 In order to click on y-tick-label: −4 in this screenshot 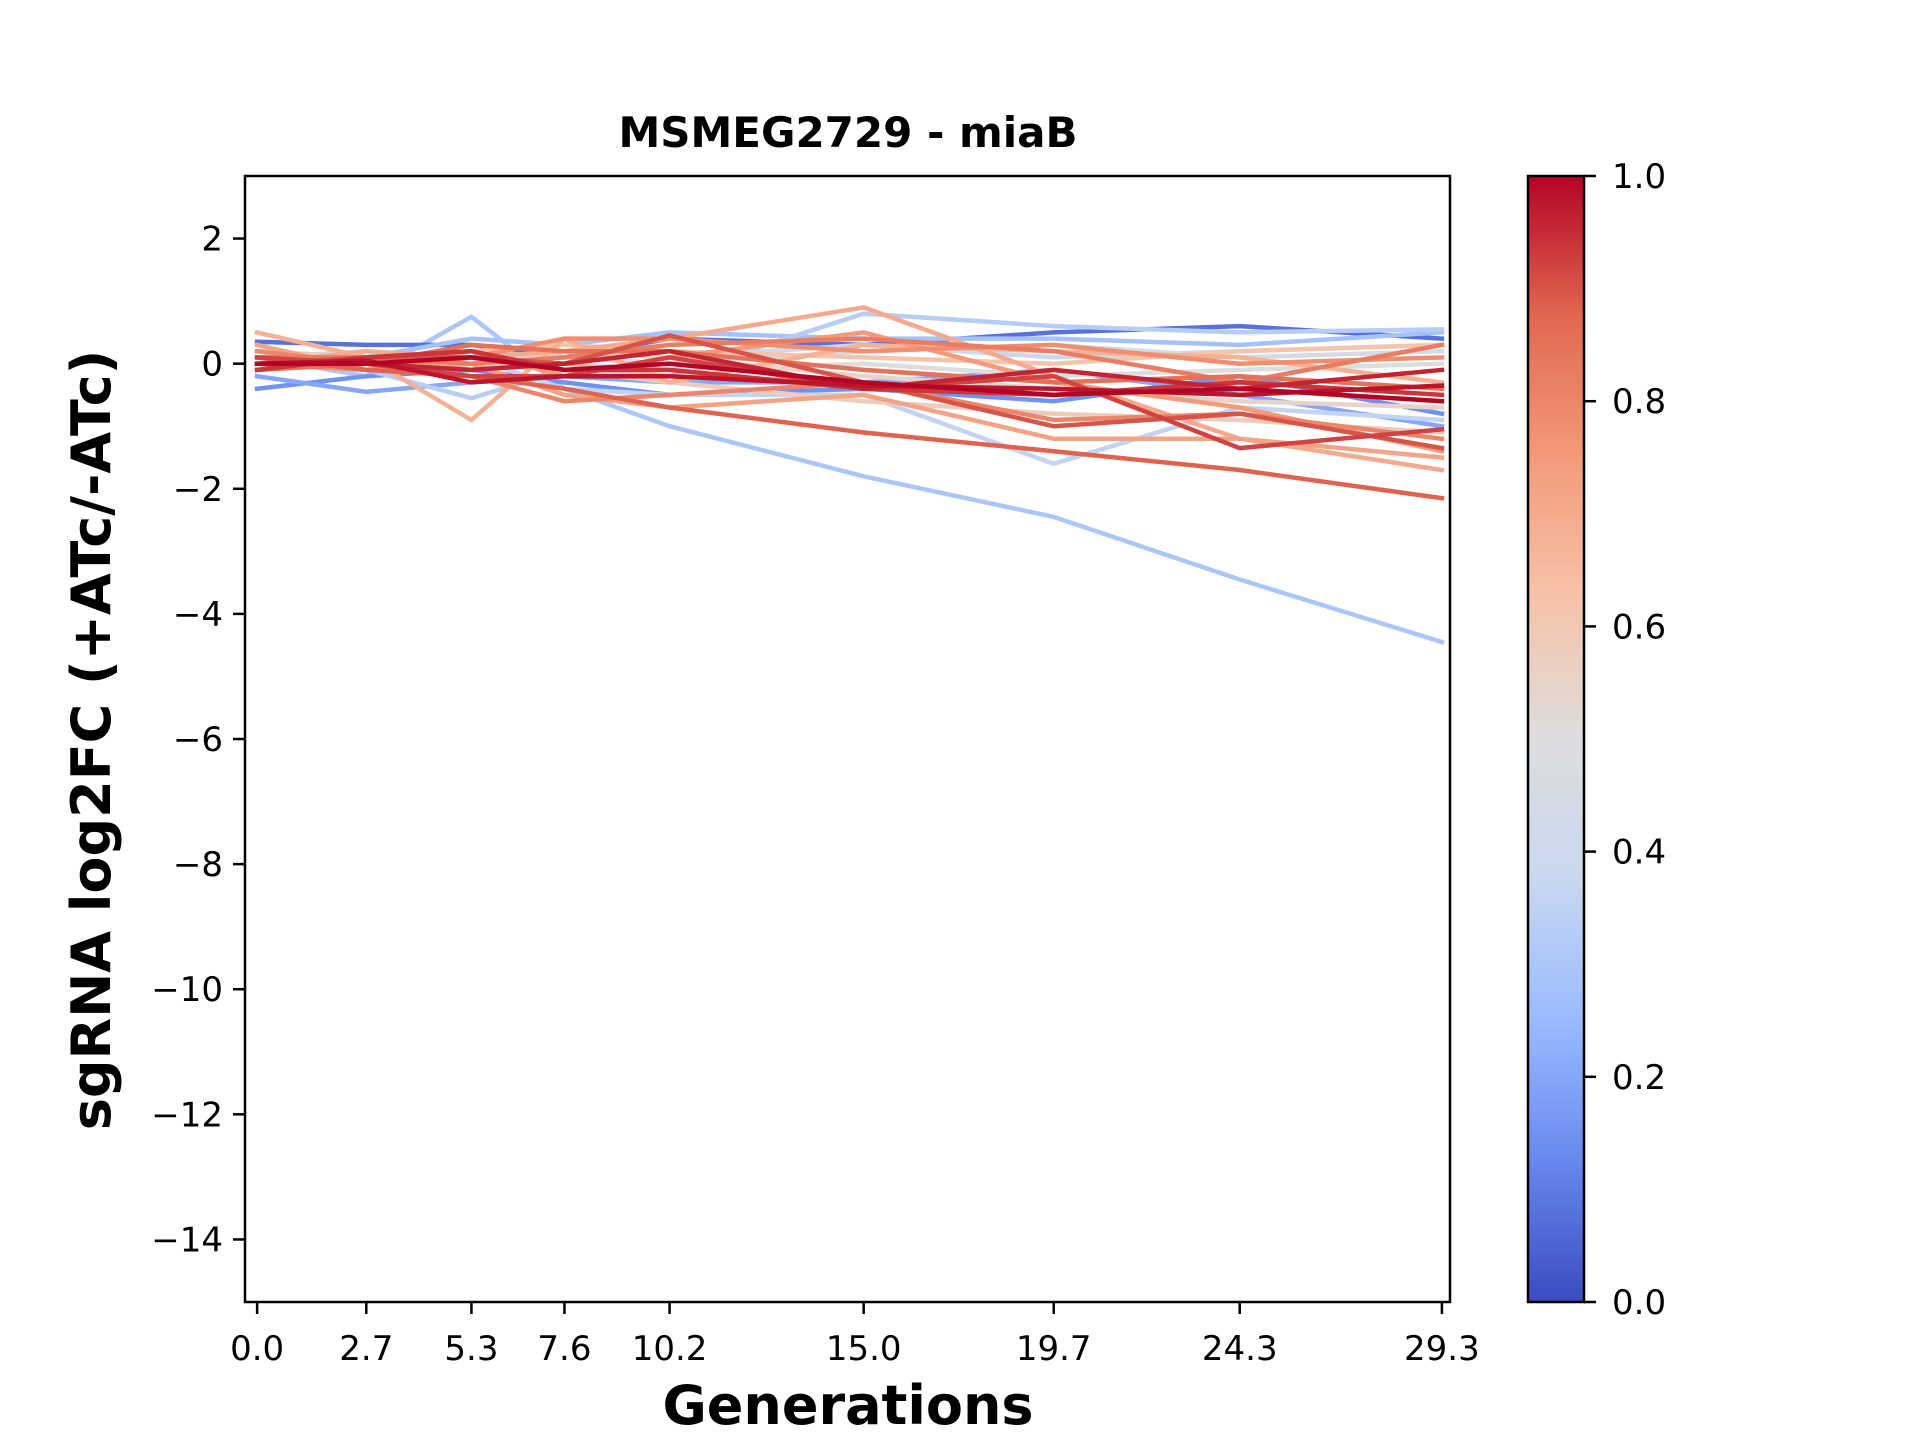, I will do `click(198, 615)`.